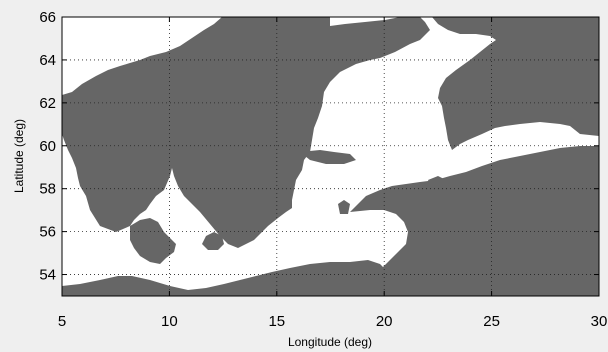 The image size is (608, 352). What do you see at coordinates (333, 321) in the screenshot?
I see `x-tick-labels: 5 10 15 20 25 30` at bounding box center [333, 321].